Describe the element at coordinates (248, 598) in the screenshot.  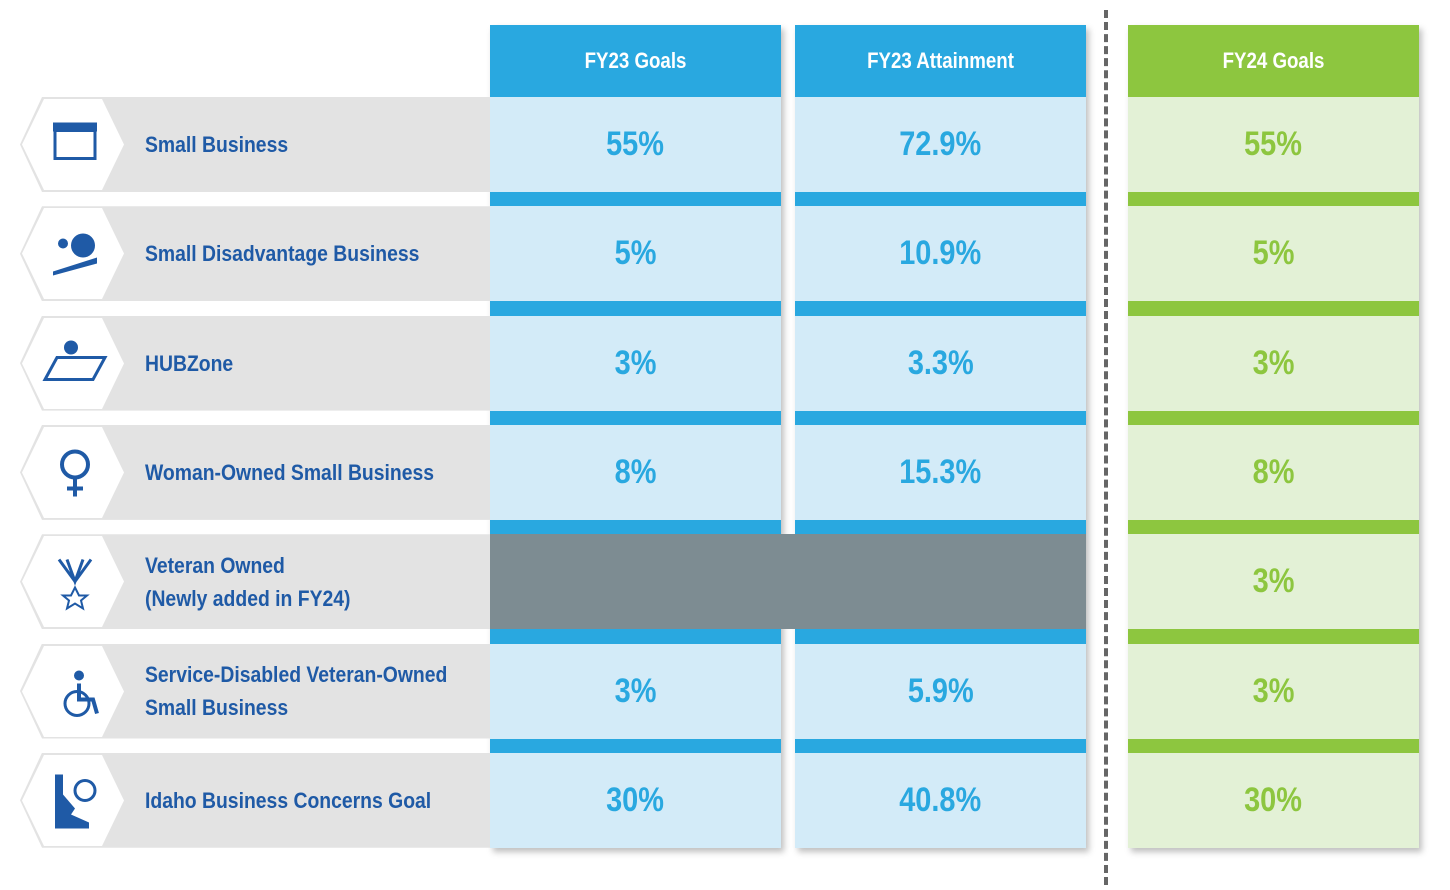
I see `label-line: (Newly added in FY24)` at that location.